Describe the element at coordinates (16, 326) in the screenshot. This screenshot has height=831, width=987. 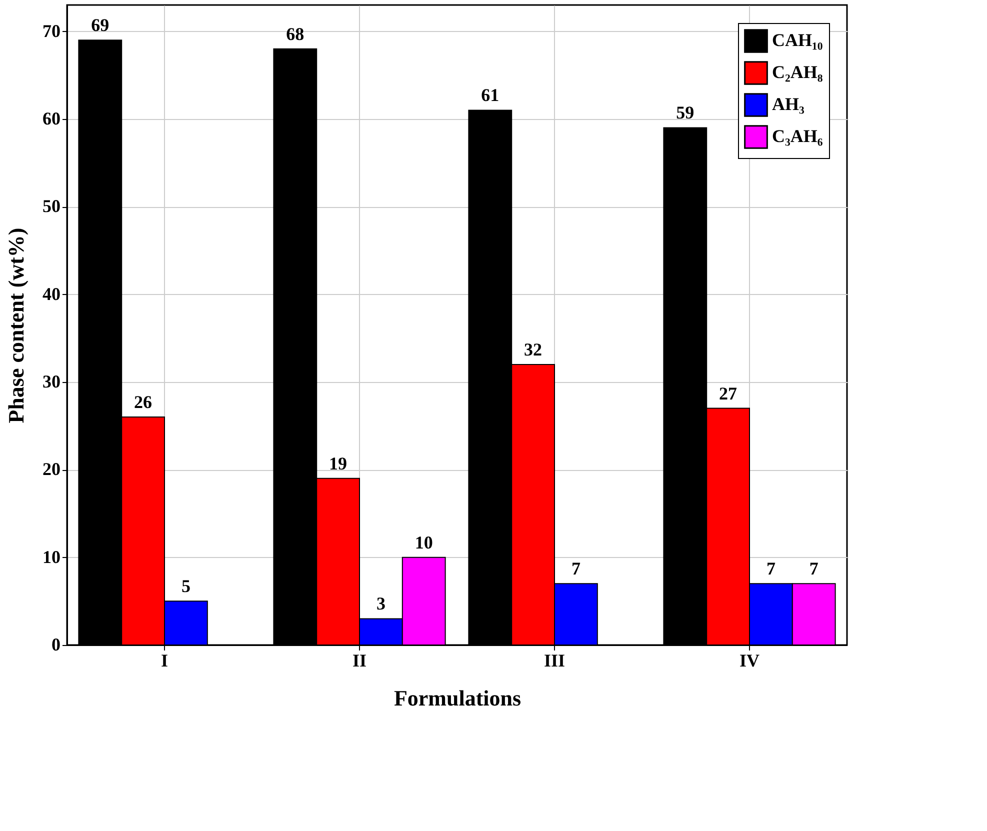
I see `y-axis-title: Phase content (wt%)` at that location.